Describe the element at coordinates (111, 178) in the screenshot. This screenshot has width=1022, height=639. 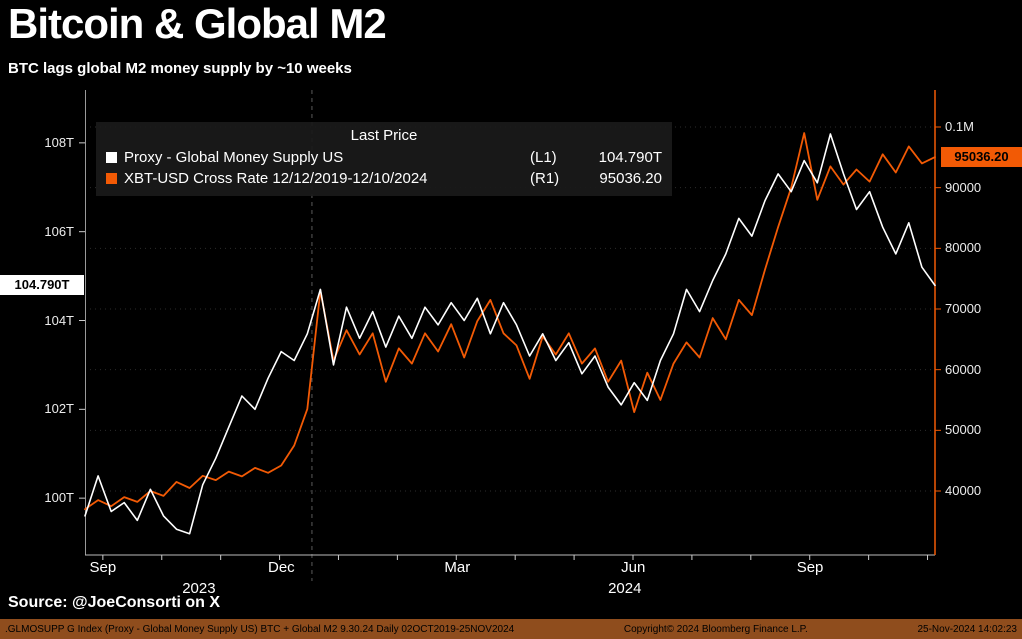
I see `btc-series-swatch` at that location.